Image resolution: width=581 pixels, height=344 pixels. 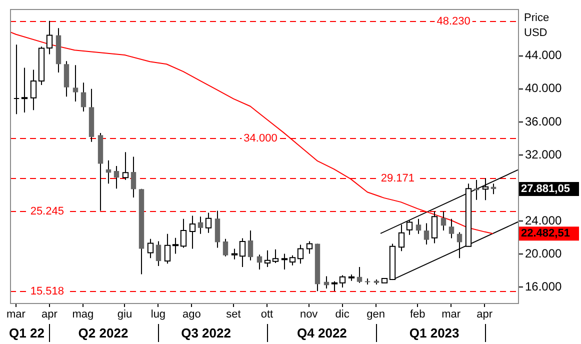 What do you see at coordinates (206, 332) in the screenshot?
I see `x2-tick-label: Q3 2022` at bounding box center [206, 332].